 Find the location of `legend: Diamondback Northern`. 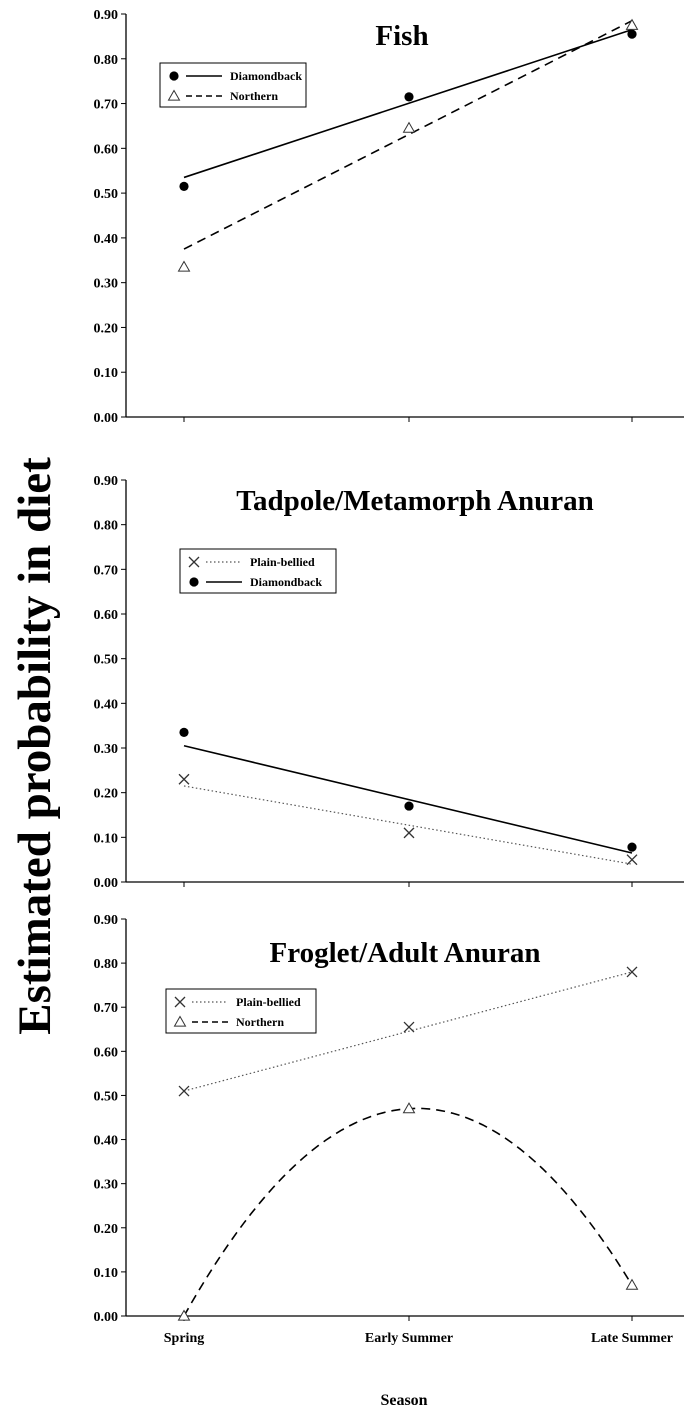

legend: Diamondback Northern is located at coordinates (233, 85).